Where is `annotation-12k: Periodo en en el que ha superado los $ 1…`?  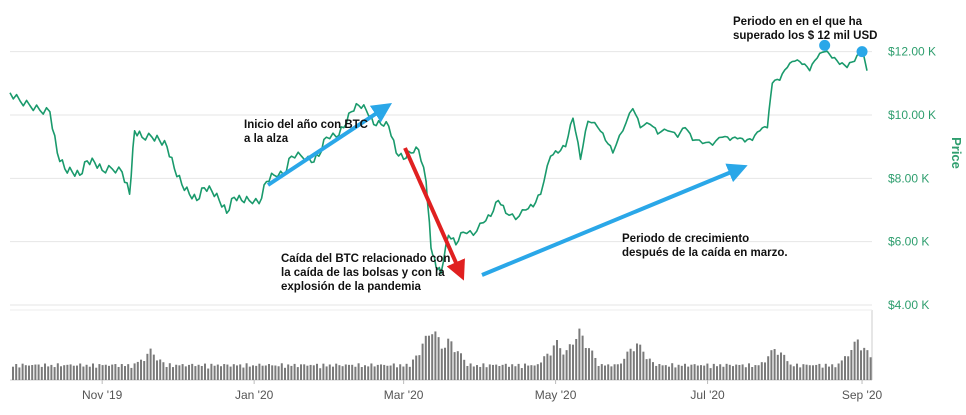 annotation-12k: Periodo en en el que ha superado los $ 1… is located at coordinates (805, 29).